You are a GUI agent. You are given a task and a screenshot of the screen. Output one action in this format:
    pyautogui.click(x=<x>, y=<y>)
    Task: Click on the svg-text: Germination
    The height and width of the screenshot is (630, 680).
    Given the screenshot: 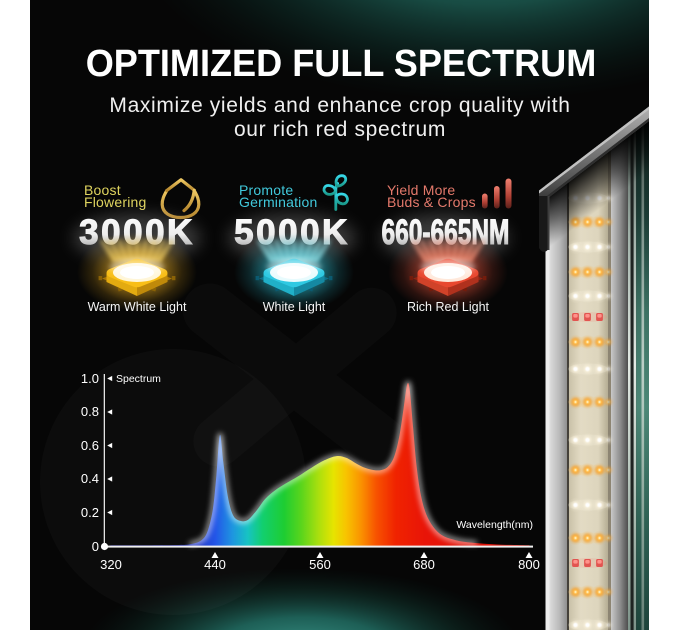 What is the action you would take?
    pyautogui.click(x=278, y=202)
    